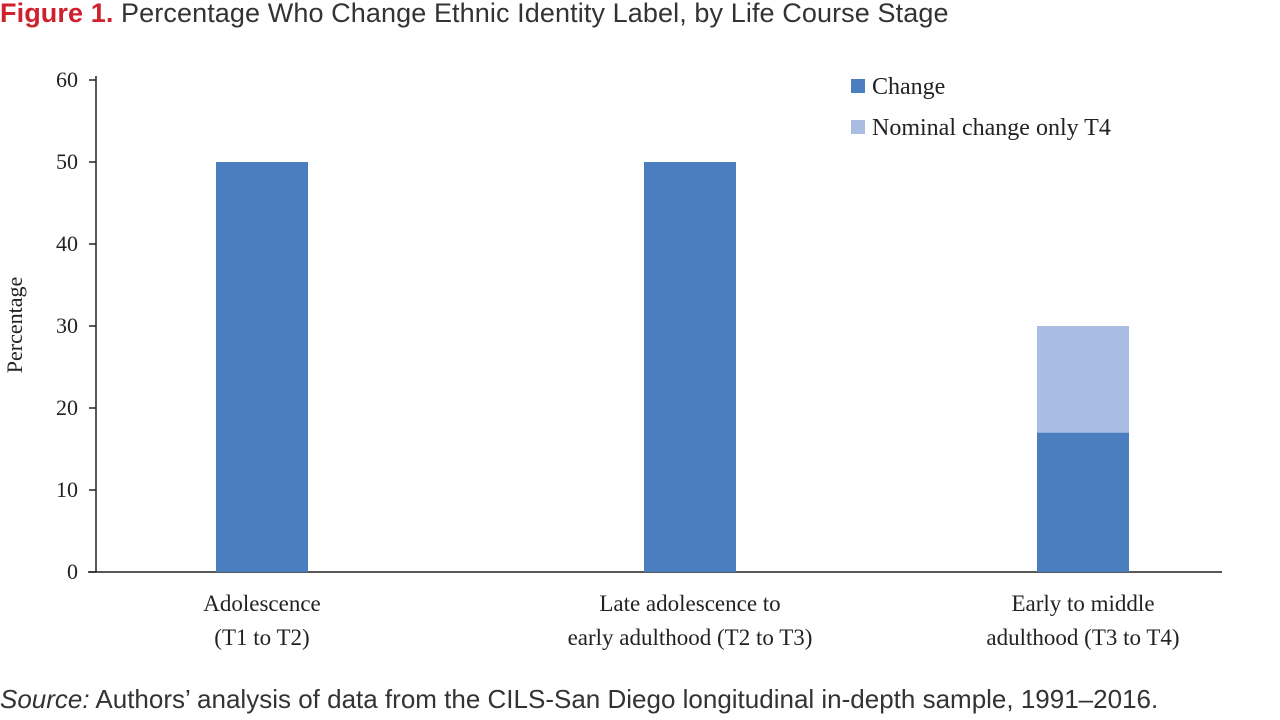  I want to click on x-category-label: adulthood (T3 to T4), so click(1082, 637).